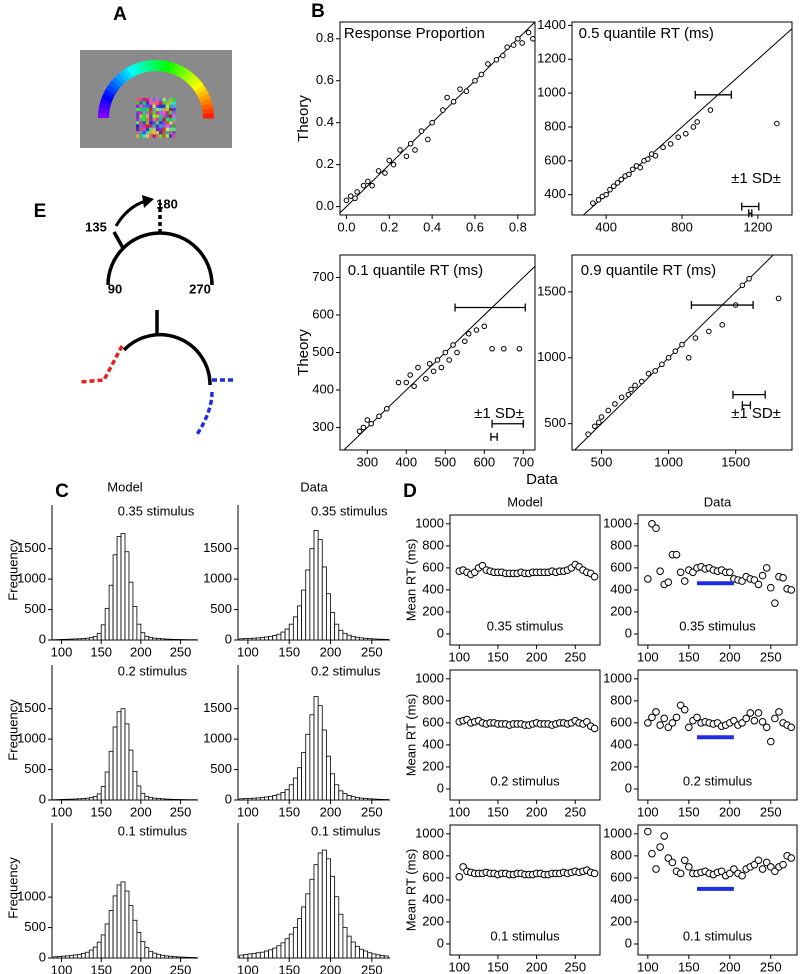  Describe the element at coordinates (432, 226) in the screenshot. I see `x-tick-label: 0.4` at that location.